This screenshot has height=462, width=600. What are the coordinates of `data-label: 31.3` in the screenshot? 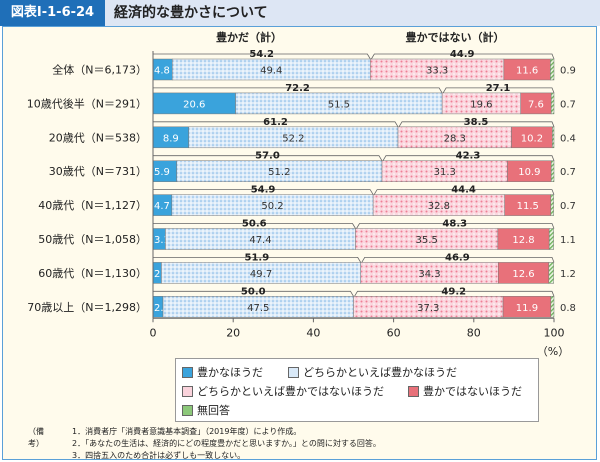 It's located at (445, 172).